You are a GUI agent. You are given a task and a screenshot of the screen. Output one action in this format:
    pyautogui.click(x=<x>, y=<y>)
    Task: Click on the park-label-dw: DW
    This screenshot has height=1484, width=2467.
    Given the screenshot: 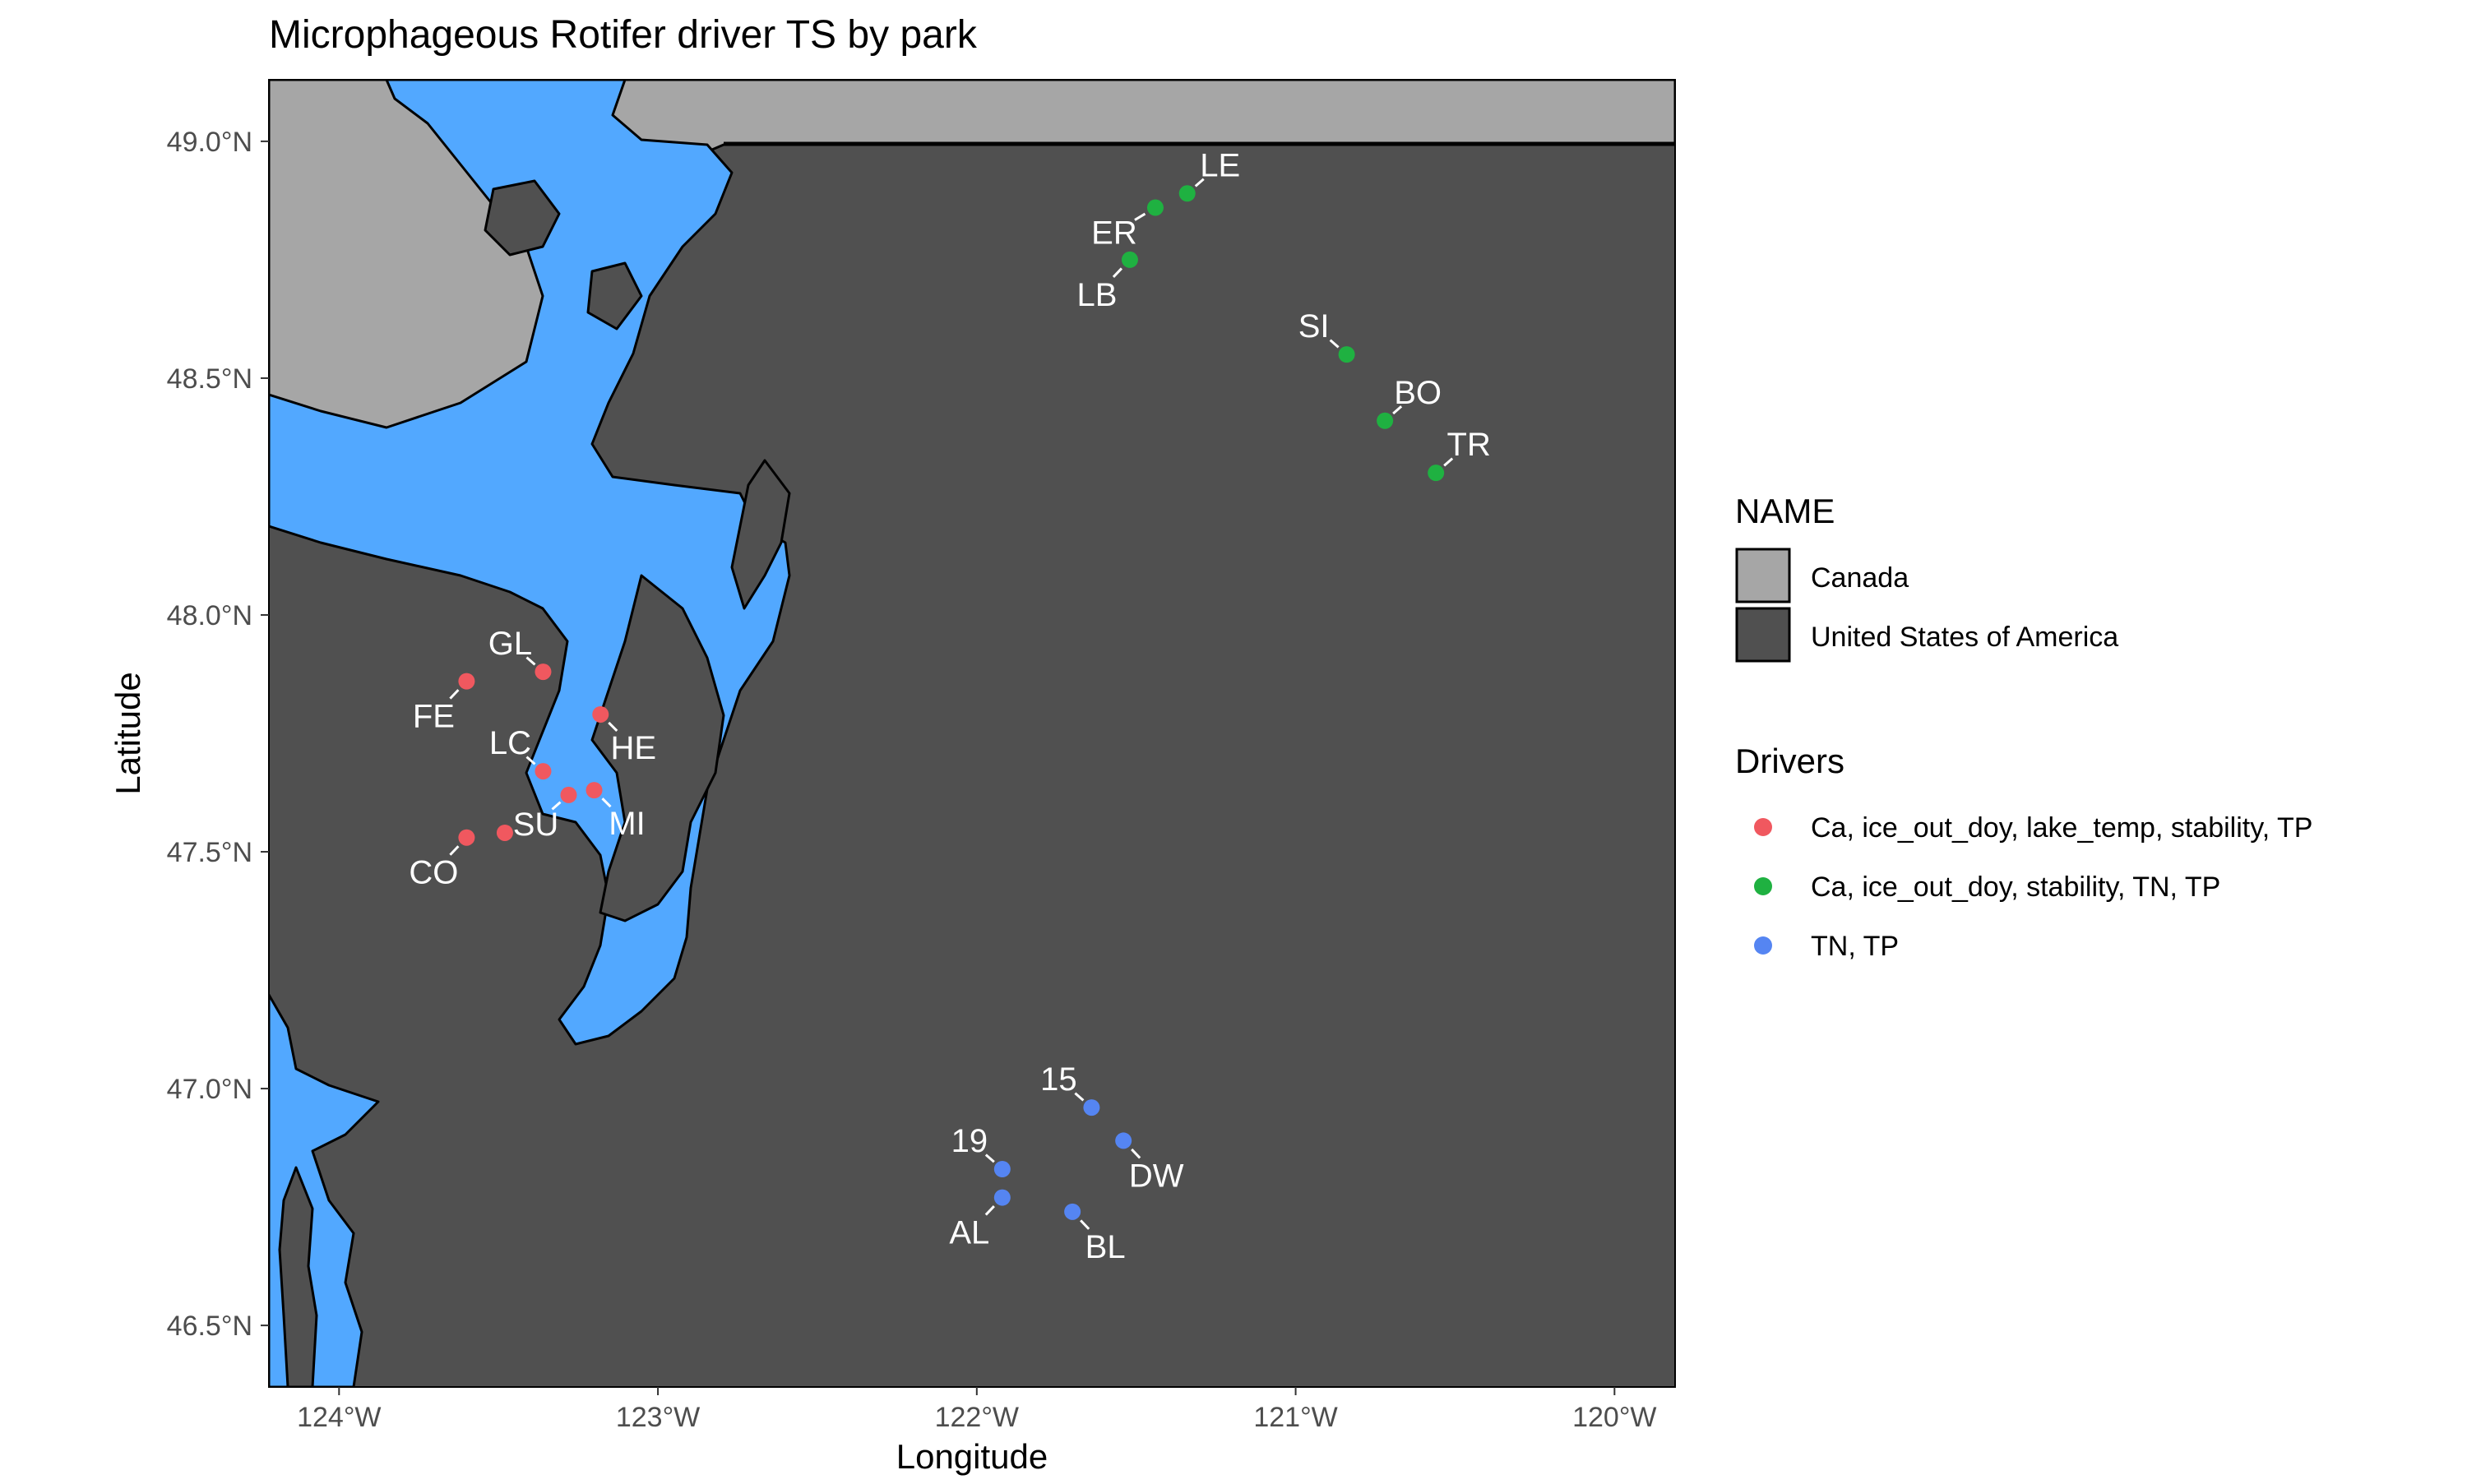 What is the action you would take?
    pyautogui.click(x=1156, y=1176)
    